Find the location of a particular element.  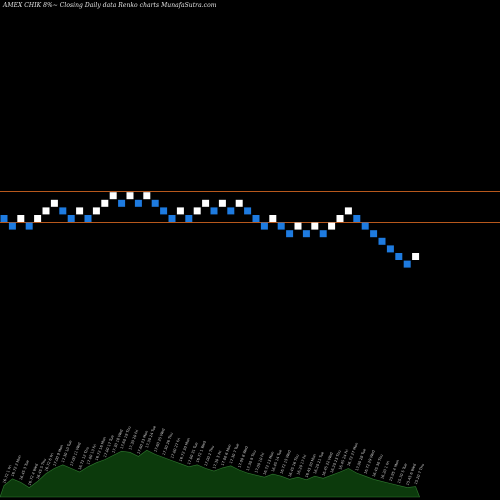

volume-label: 17.30 10 Tue is located at coordinates (67, 451).